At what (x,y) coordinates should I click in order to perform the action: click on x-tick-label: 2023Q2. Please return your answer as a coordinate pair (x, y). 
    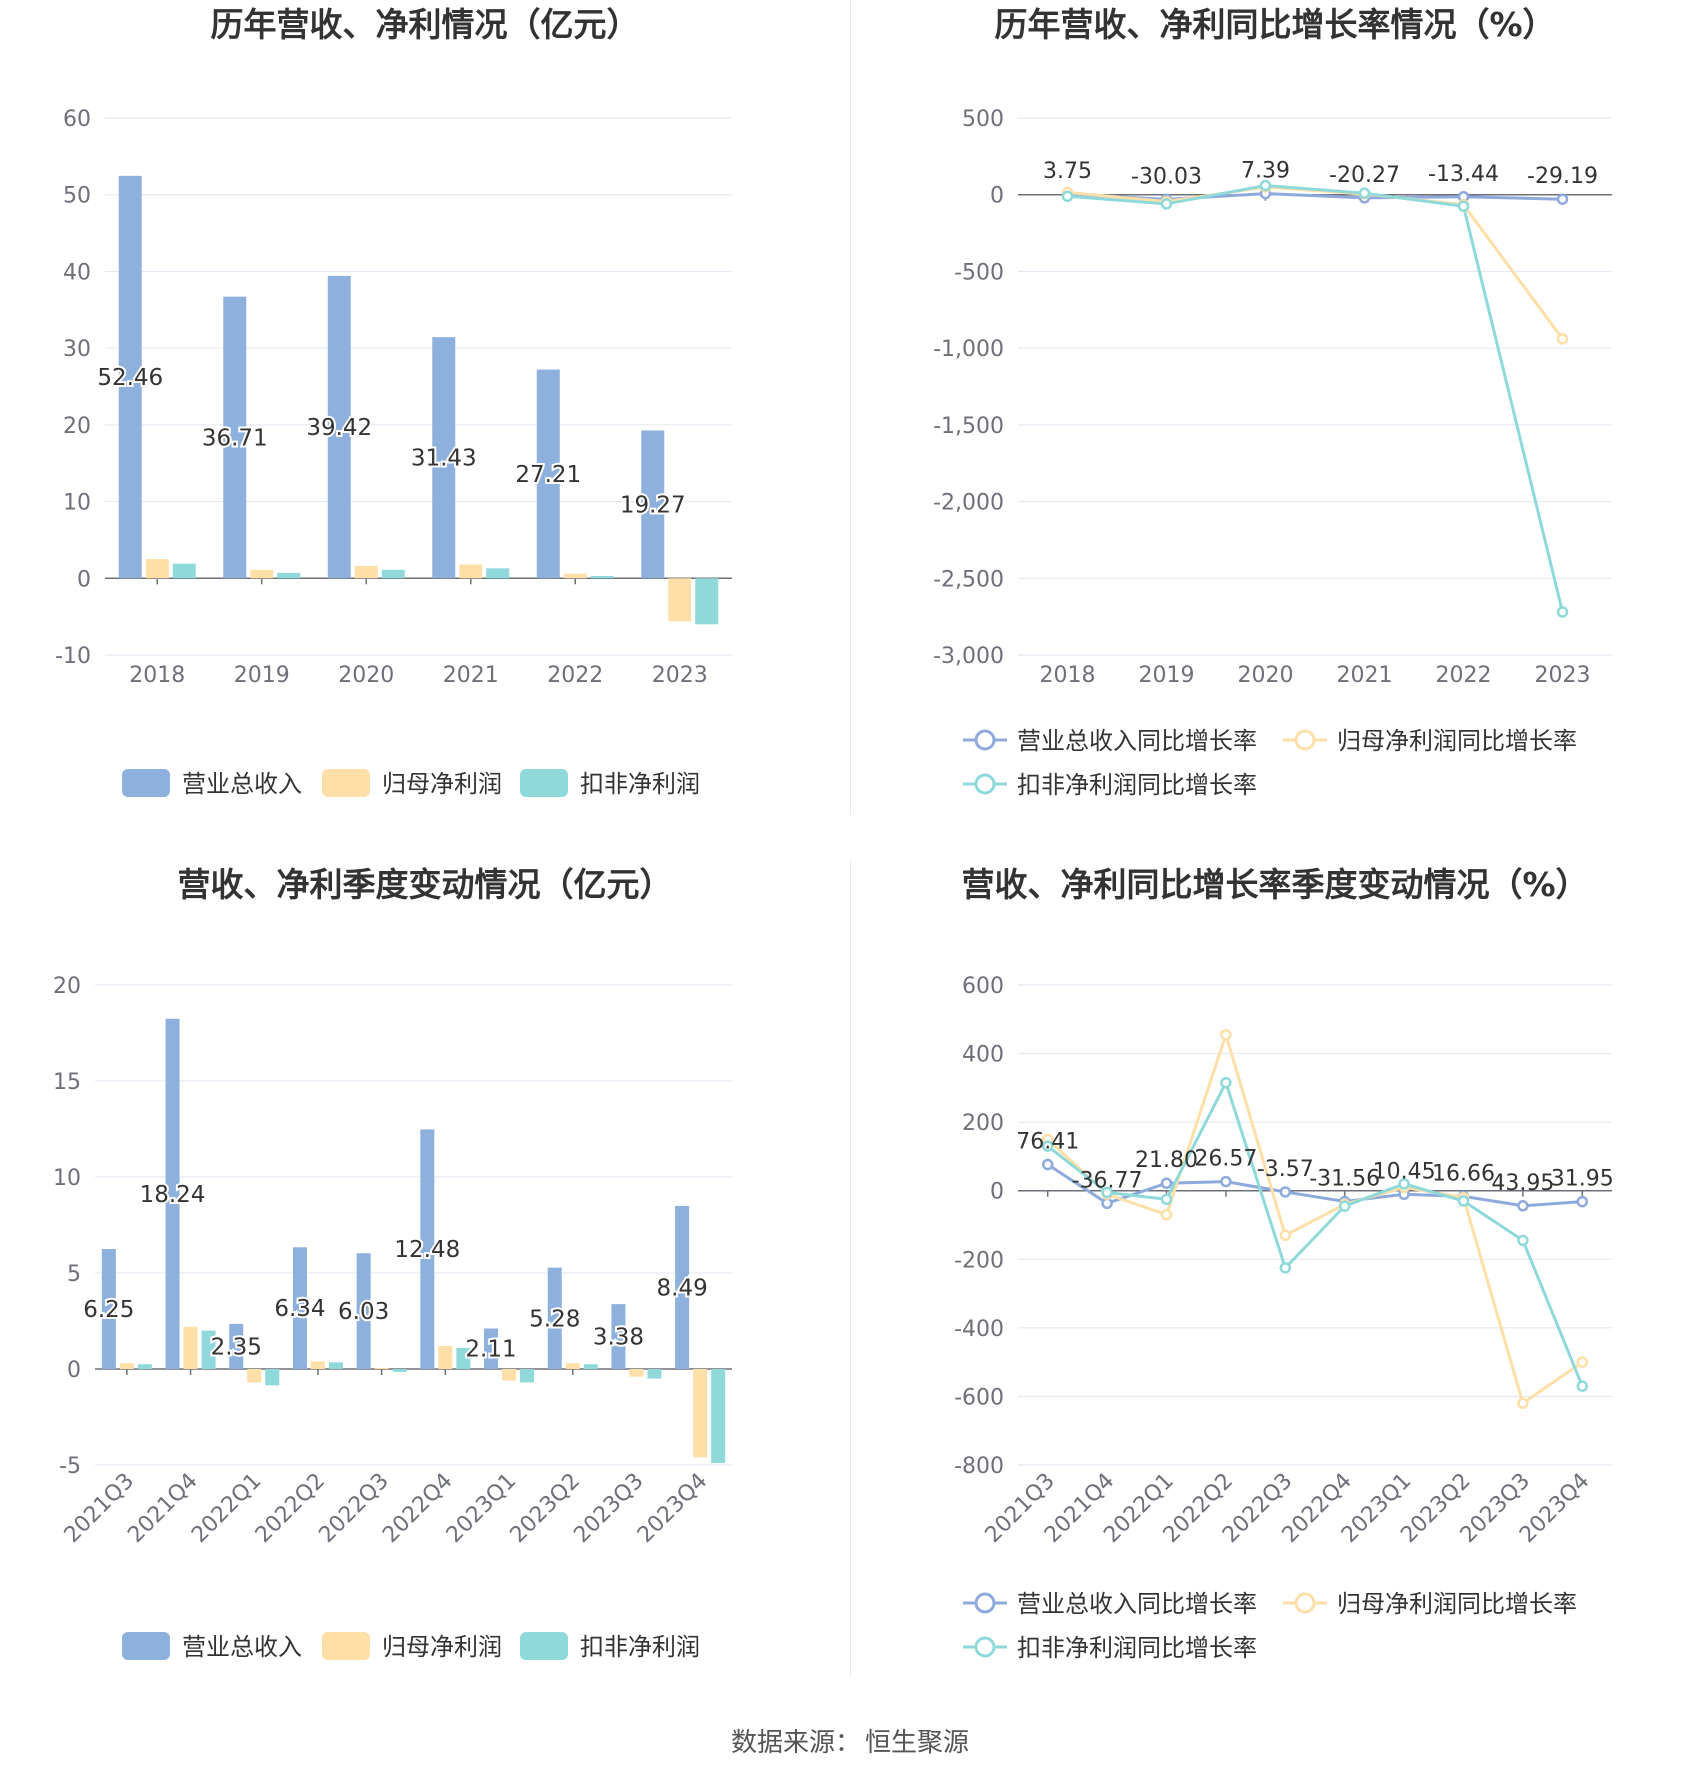
    Looking at the image, I should click on (545, 1508).